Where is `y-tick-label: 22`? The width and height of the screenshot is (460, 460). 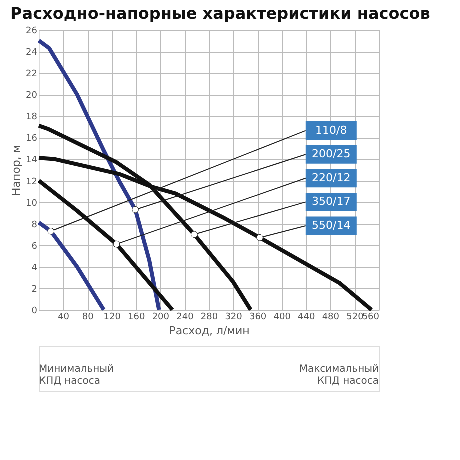 y-tick-label: 22 is located at coordinates (32, 75).